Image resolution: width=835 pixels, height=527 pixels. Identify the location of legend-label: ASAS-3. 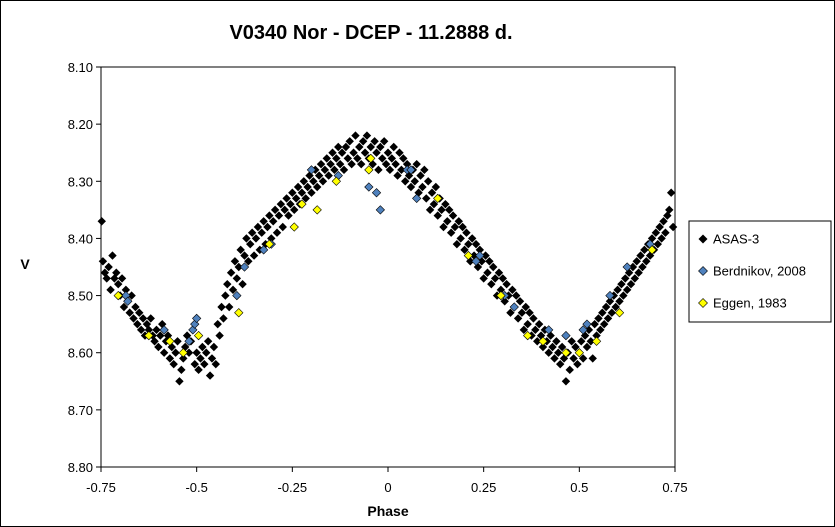
(736, 239).